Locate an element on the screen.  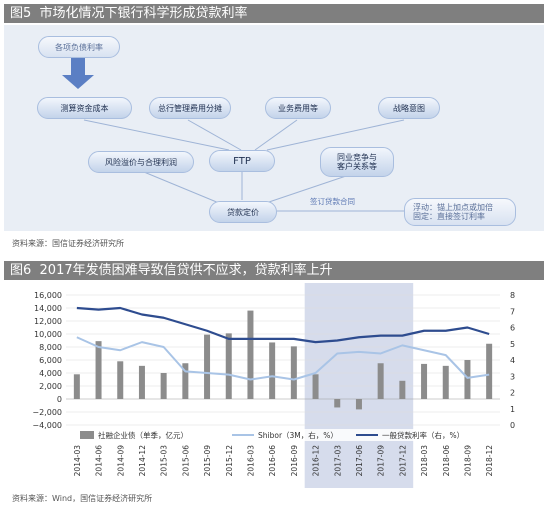
x-tick-label: 2015-12 is located at coordinates (229, 461).